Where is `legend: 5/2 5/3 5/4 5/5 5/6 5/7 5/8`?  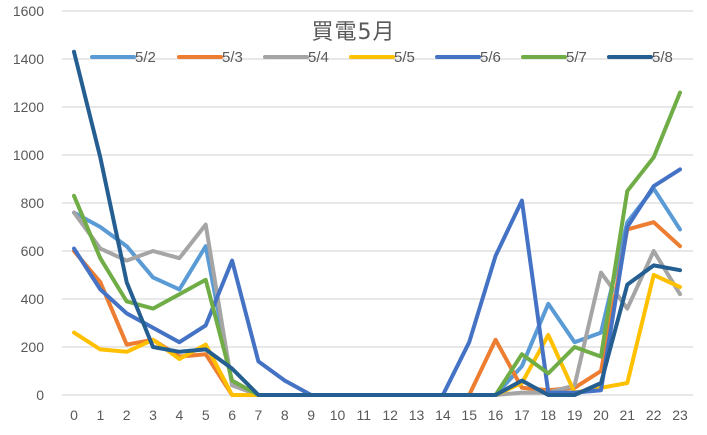 legend: 5/2 5/3 5/4 5/5 5/6 5/7 5/8 is located at coordinates (381, 57).